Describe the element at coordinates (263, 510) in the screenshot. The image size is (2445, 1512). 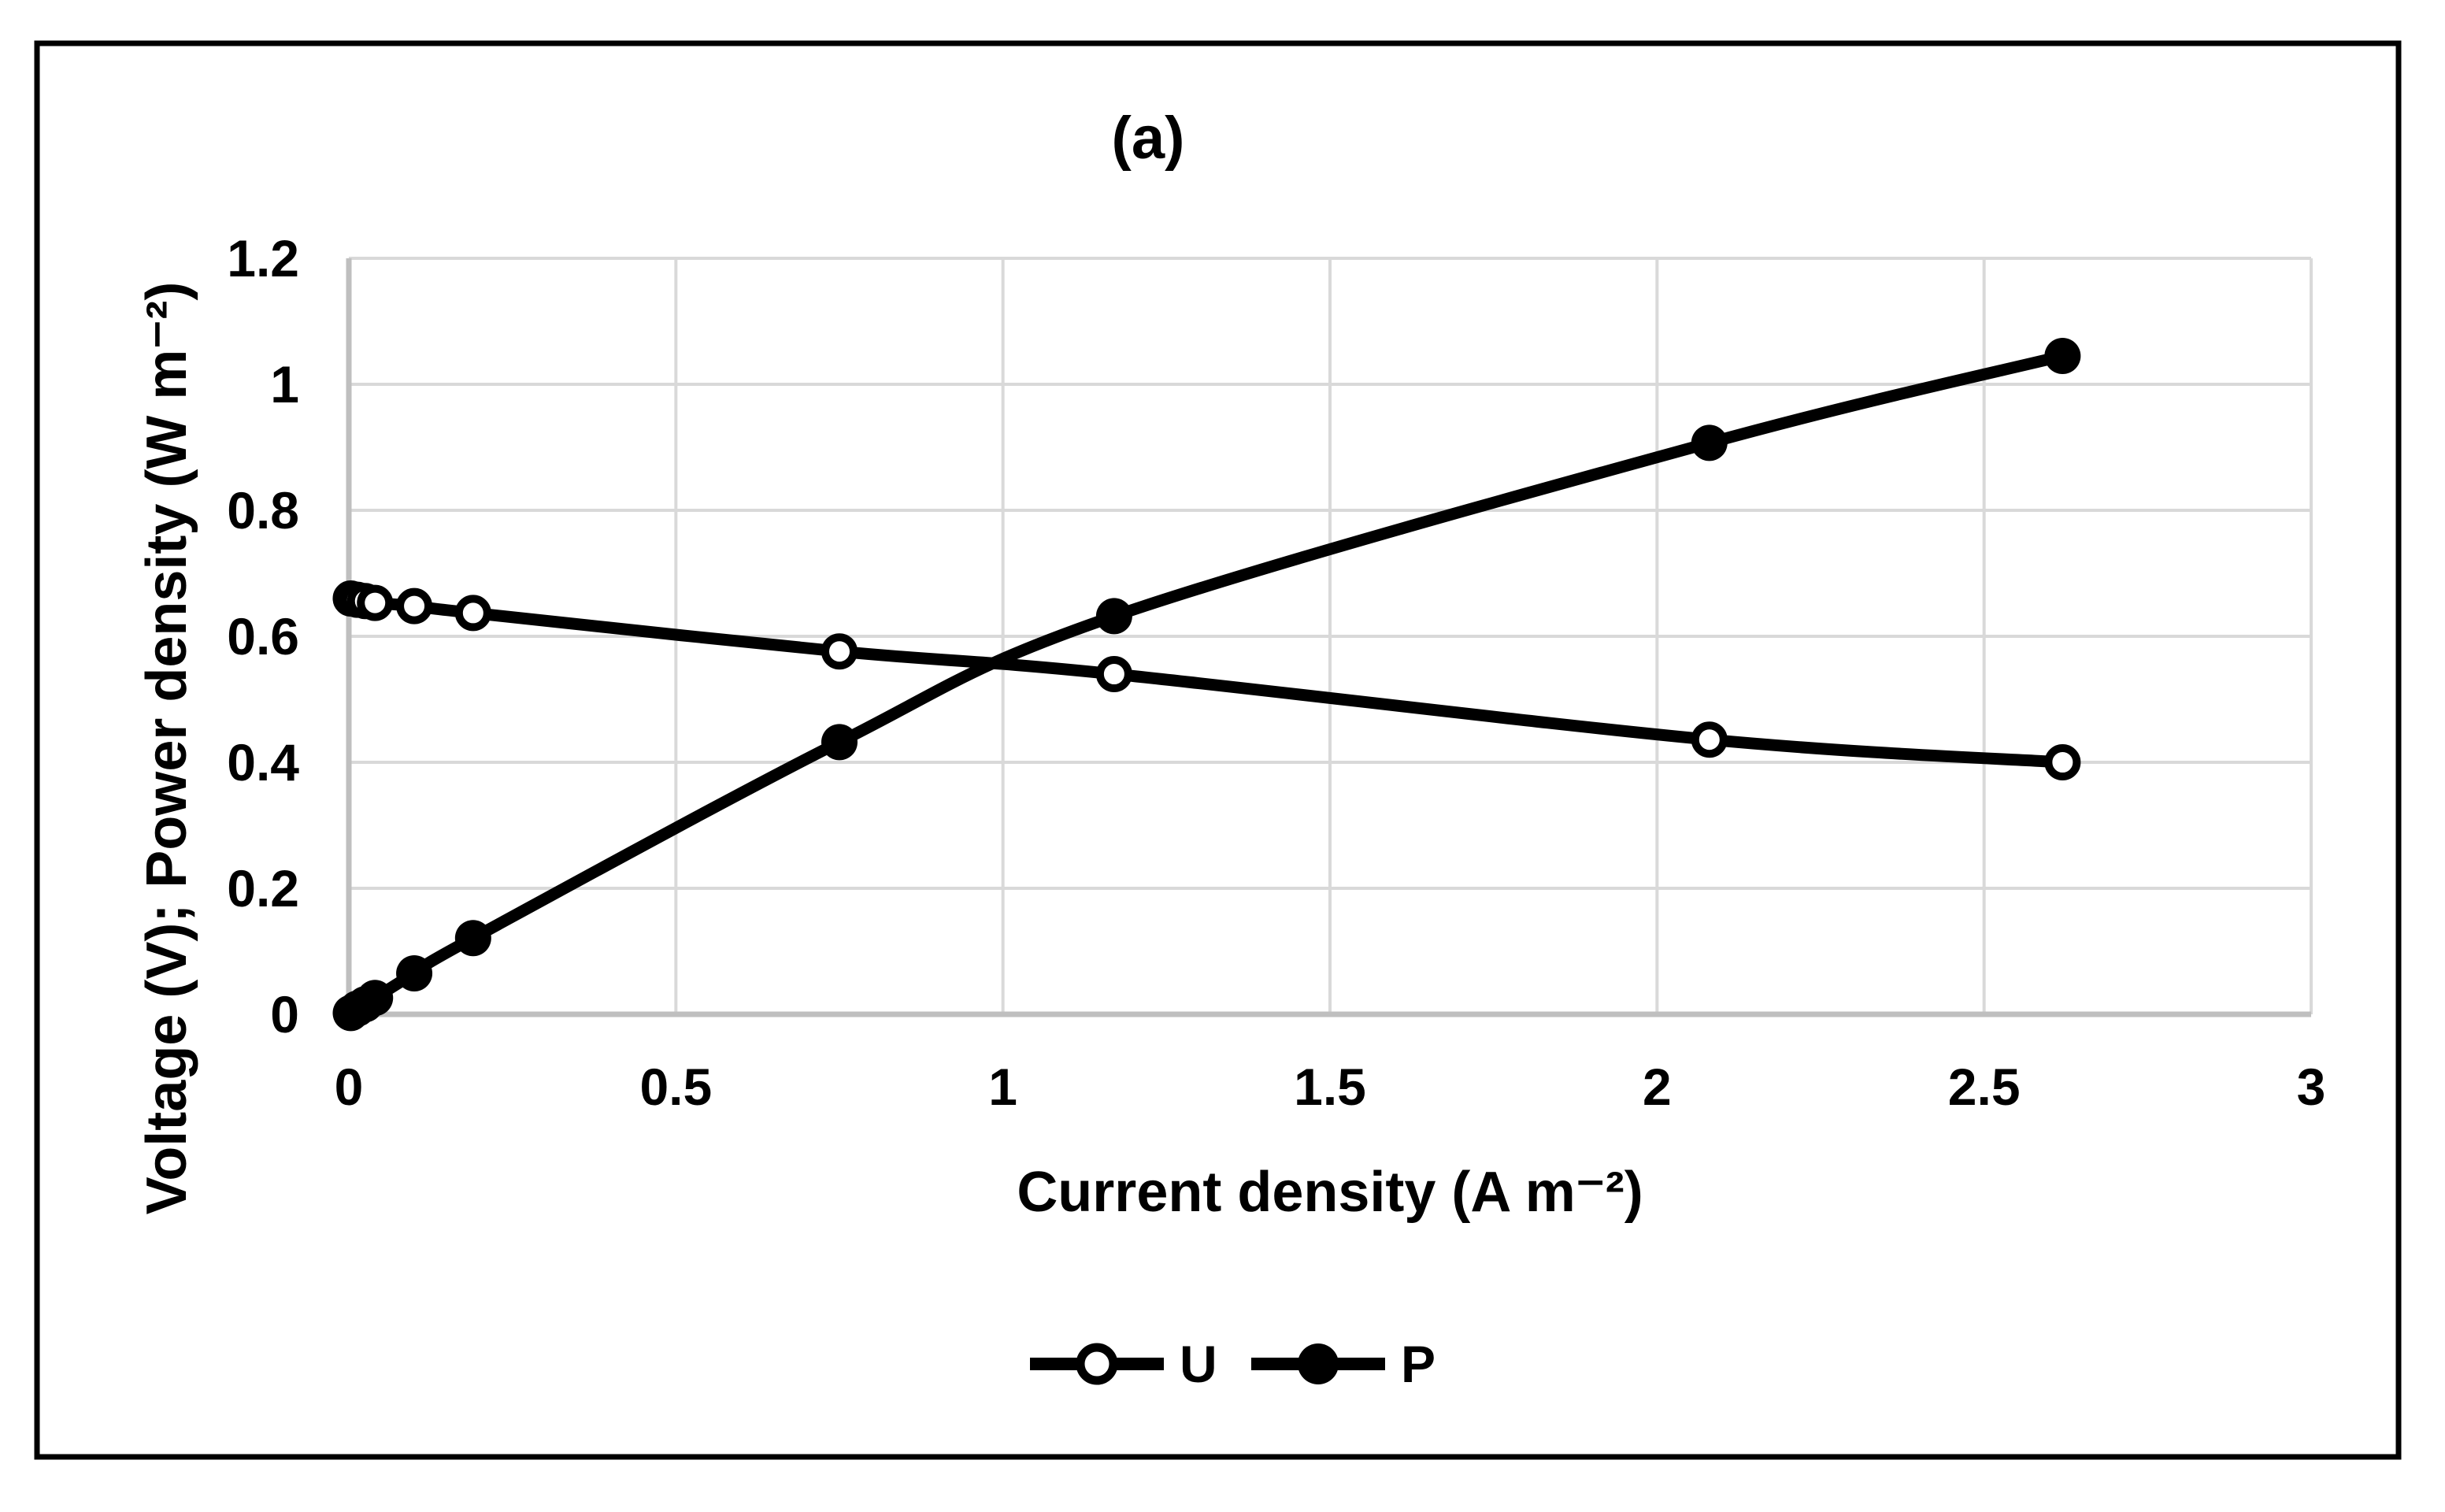
I see `y-tick-label-4: 0.8` at that location.